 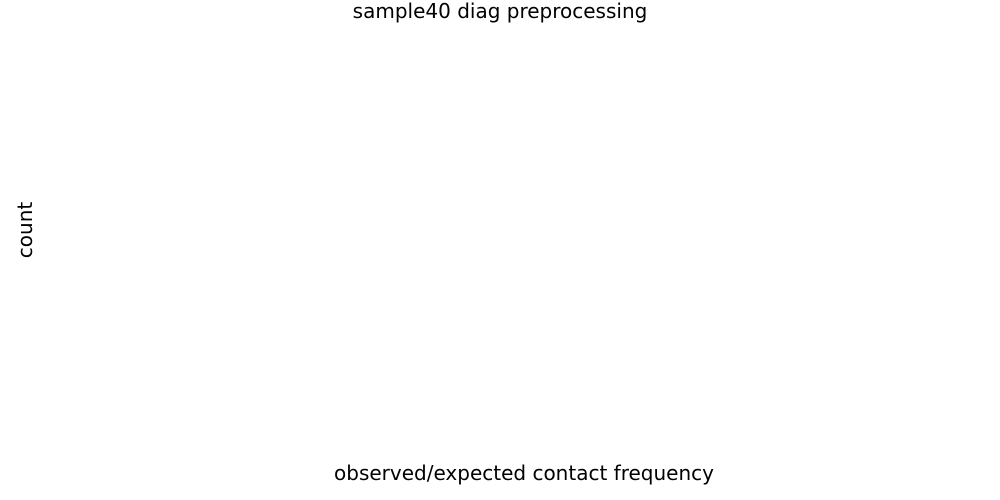 What do you see at coordinates (25, 230) in the screenshot?
I see `y-axis-label: count` at bounding box center [25, 230].